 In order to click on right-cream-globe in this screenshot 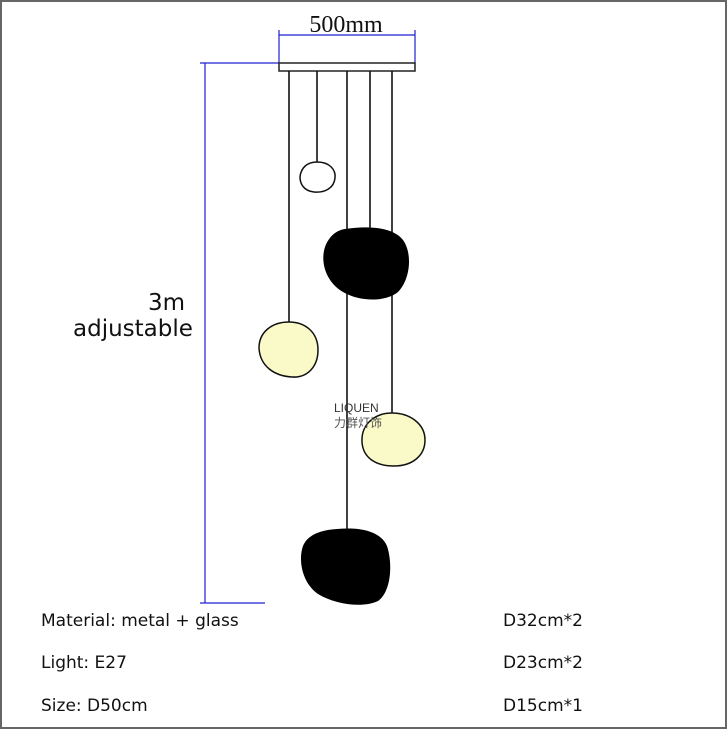, I will do `click(393, 439)`.